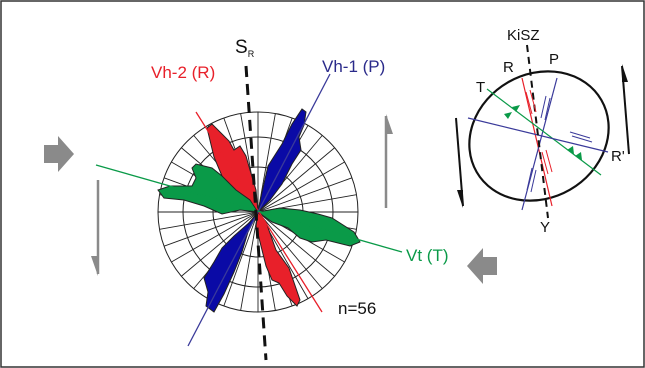 The image size is (645, 368). I want to click on inset-y-label: Y, so click(545, 227).